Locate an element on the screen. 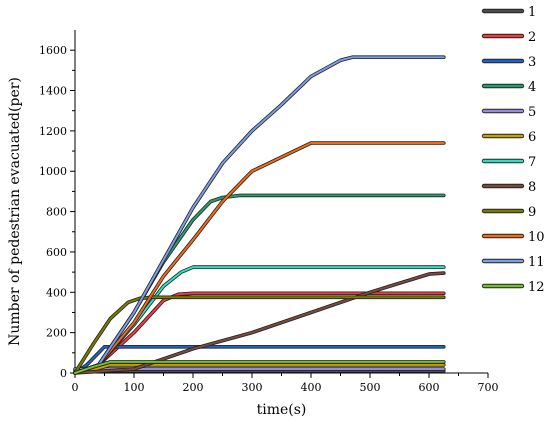 The width and height of the screenshot is (550, 428). legend-item-9: 9 is located at coordinates (508, 212).